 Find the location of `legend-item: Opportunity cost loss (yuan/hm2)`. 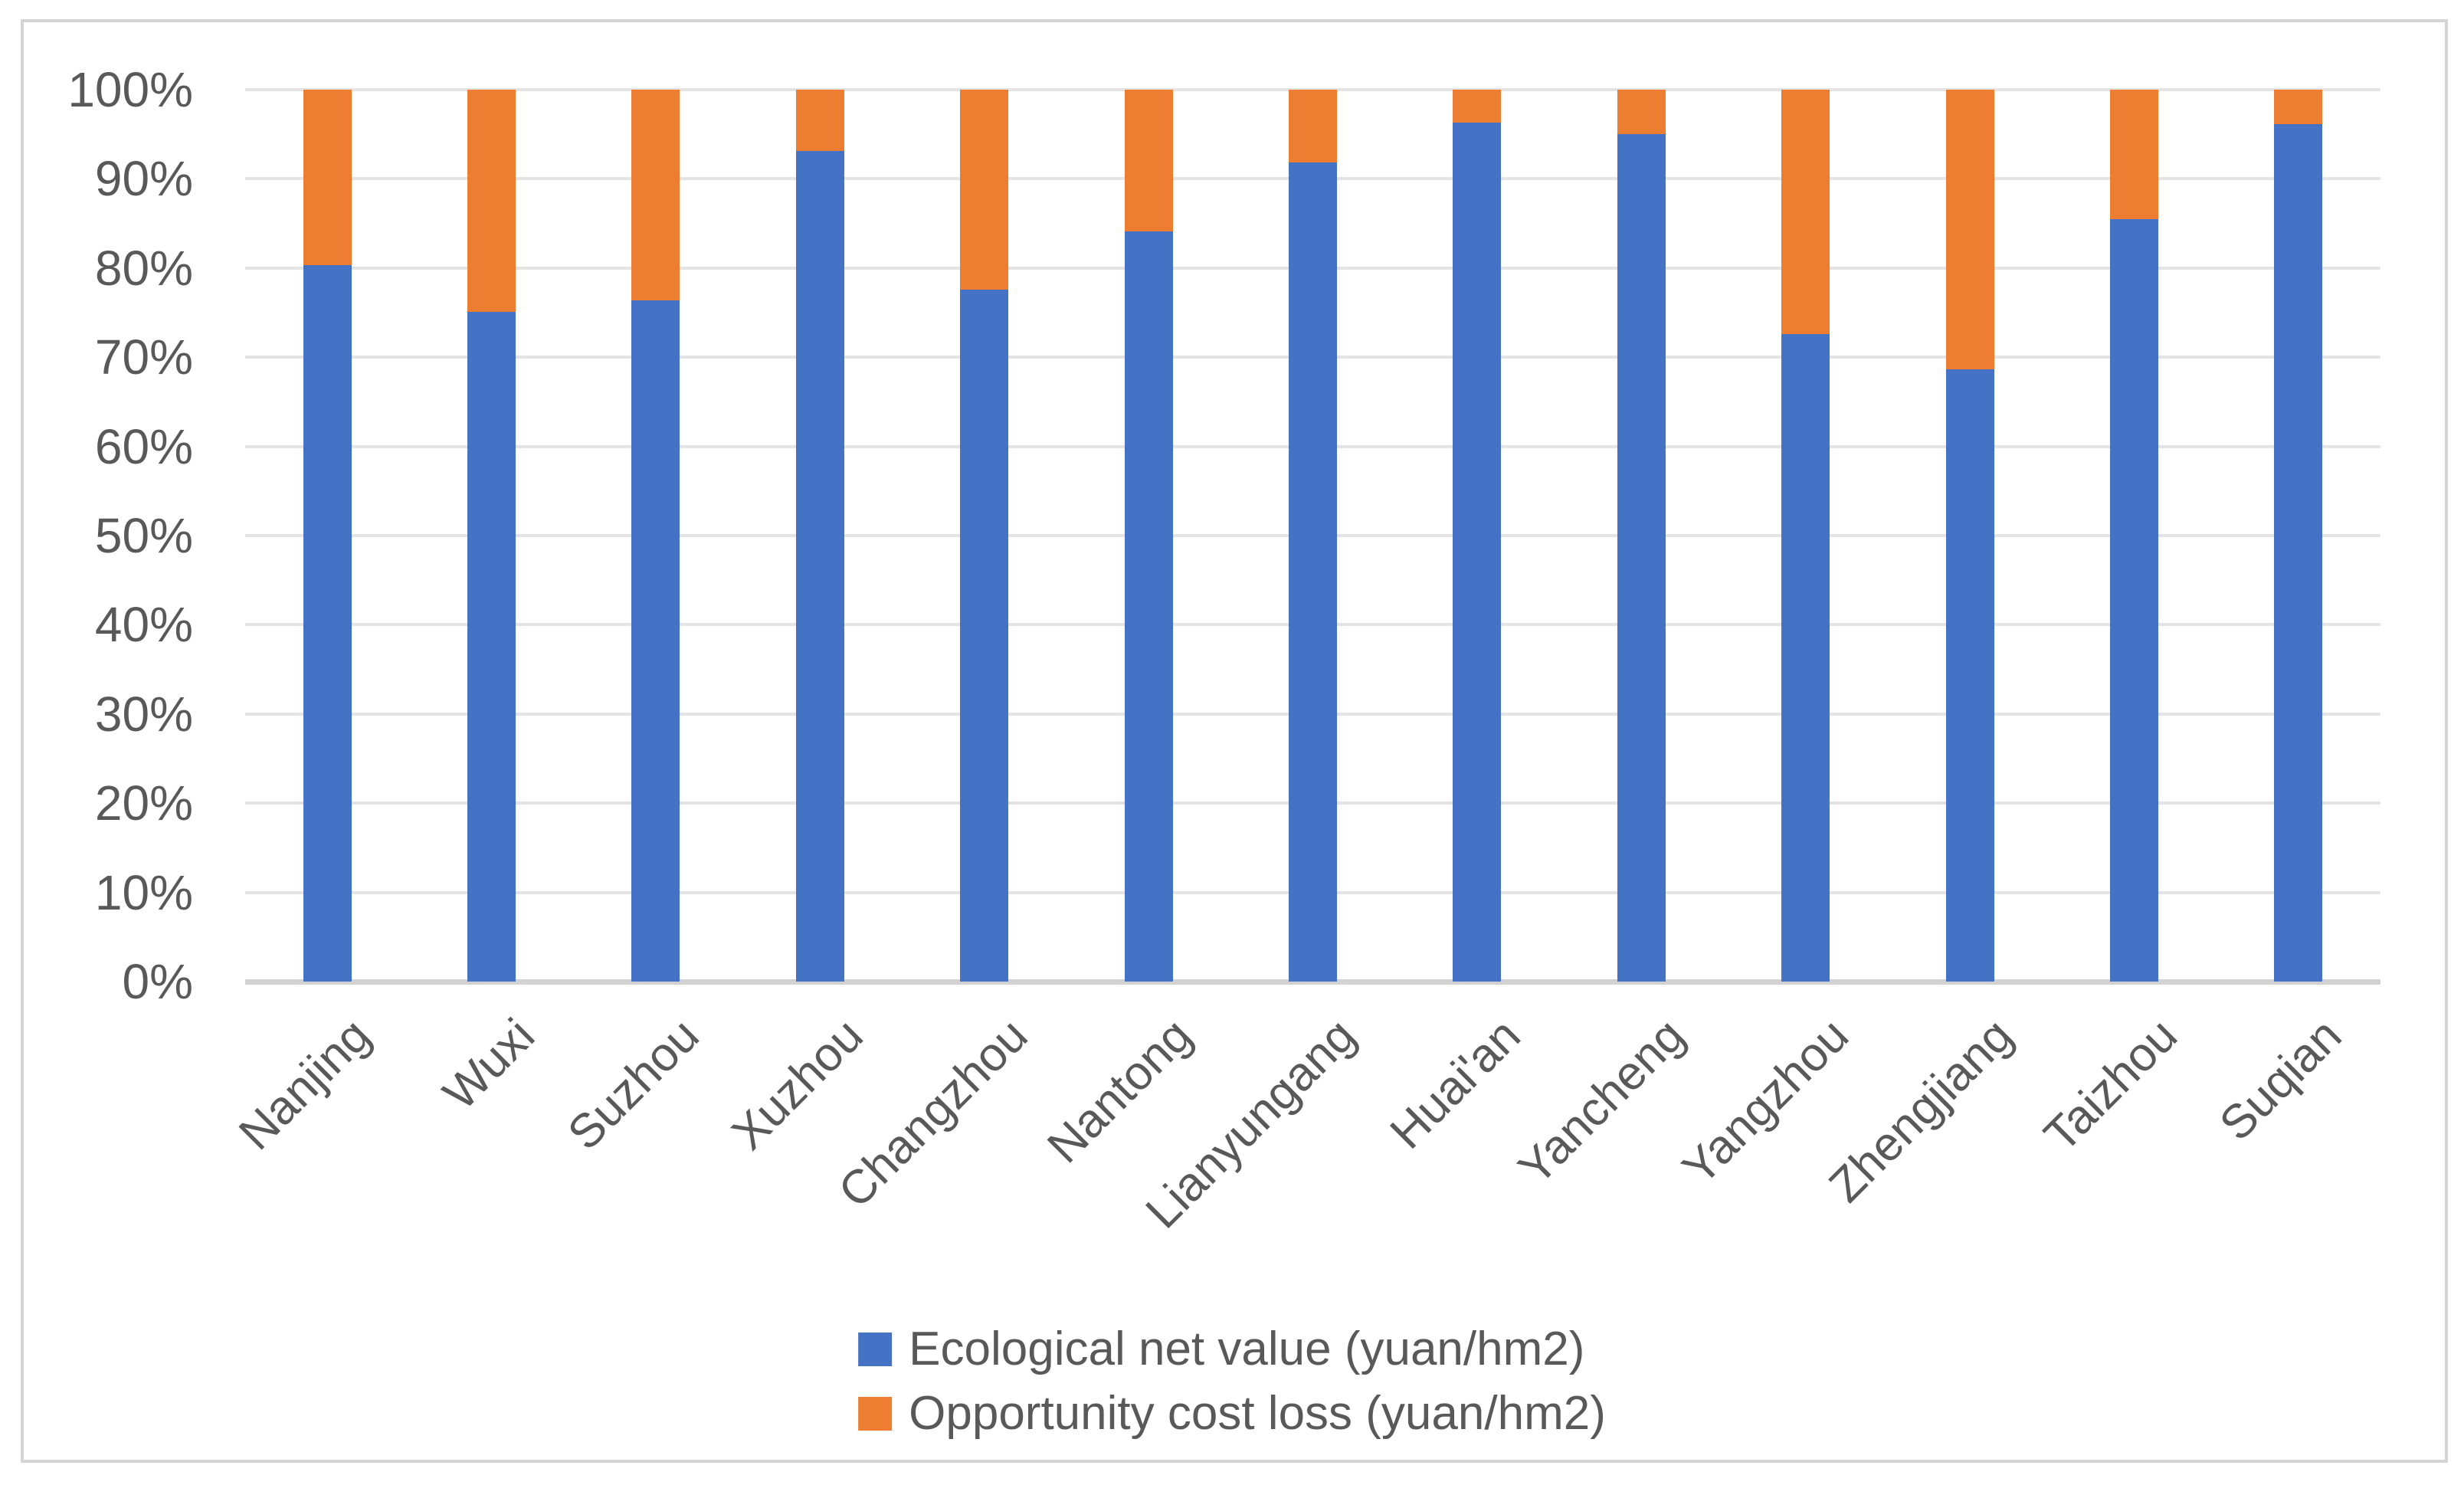

legend-item: Opportunity cost loss (yuan/hm2) is located at coordinates (1232, 1413).